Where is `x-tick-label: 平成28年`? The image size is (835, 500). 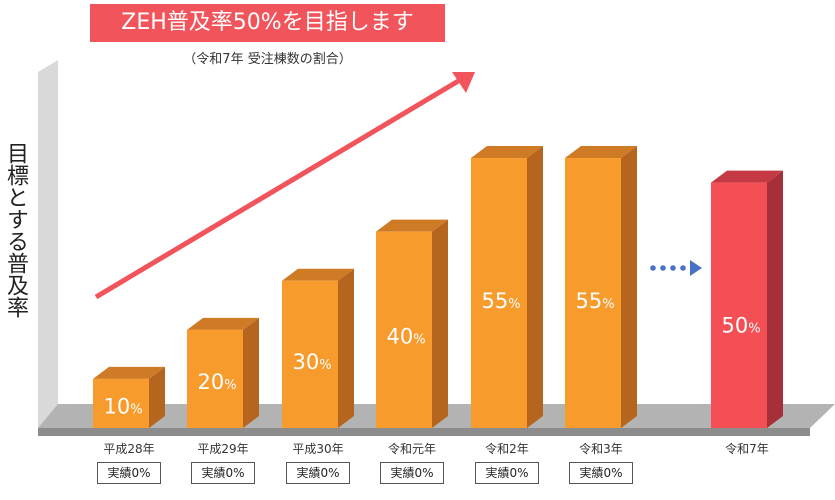 x-tick-label: 平成28年 is located at coordinates (129, 449).